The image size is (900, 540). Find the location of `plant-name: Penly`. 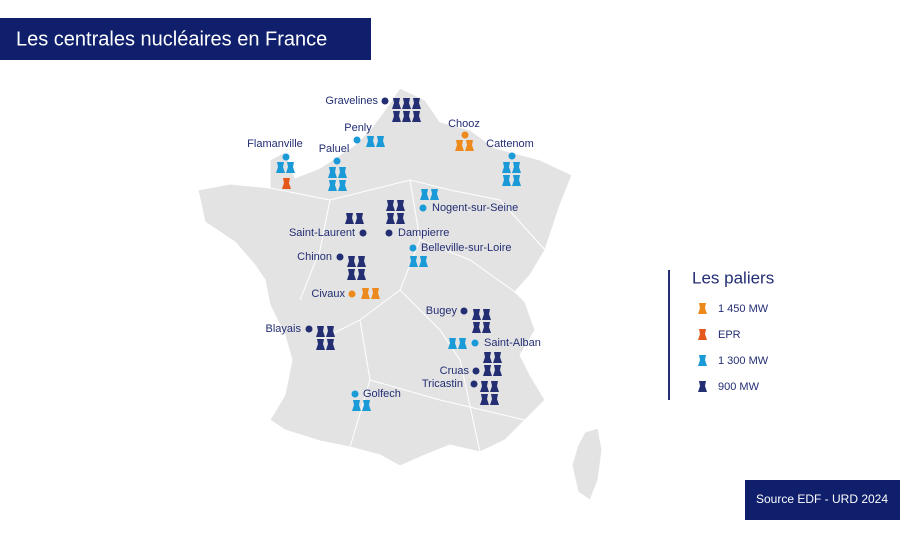

plant-name: Penly is located at coordinates (358, 128).